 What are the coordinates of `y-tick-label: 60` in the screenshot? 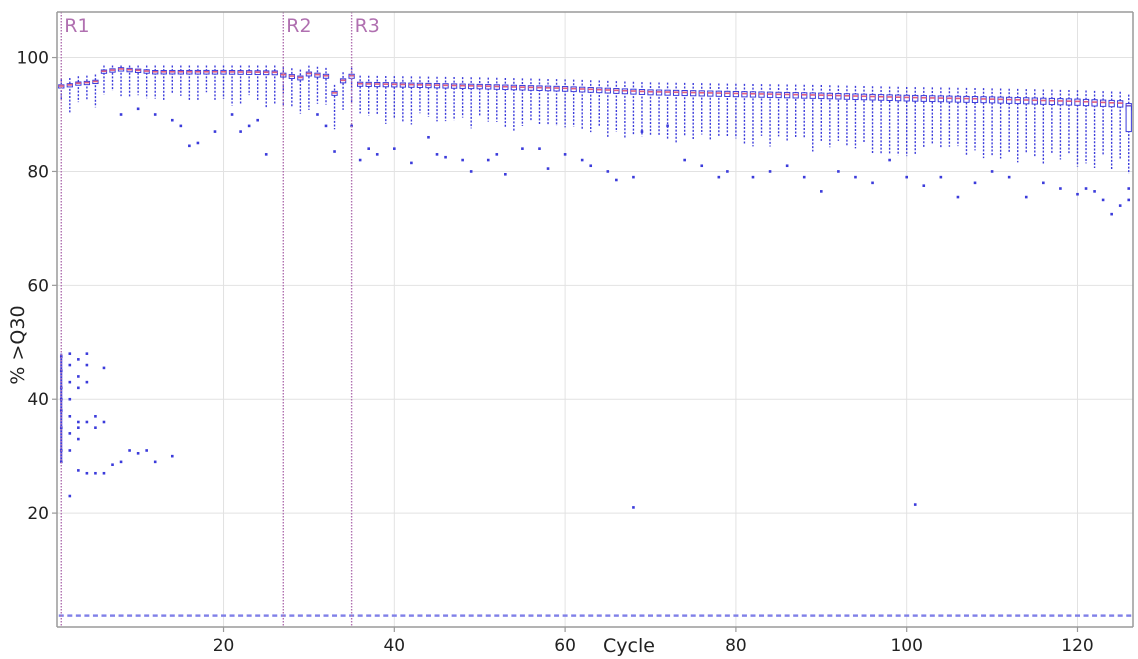 It's located at (38, 286).